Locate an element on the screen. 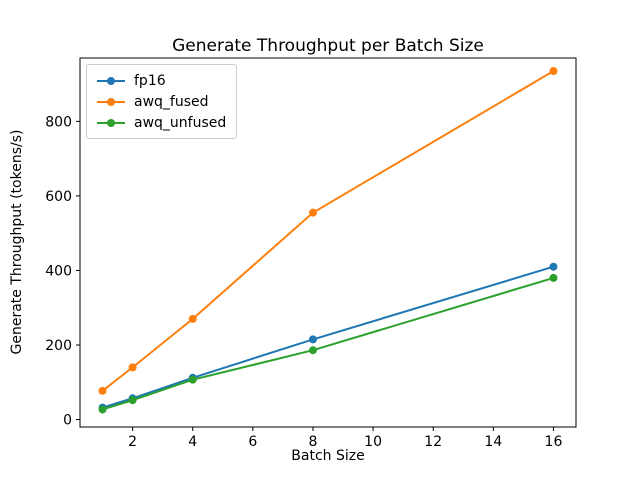  chart-title: Generate Throughput per Batch Size is located at coordinates (328, 46).